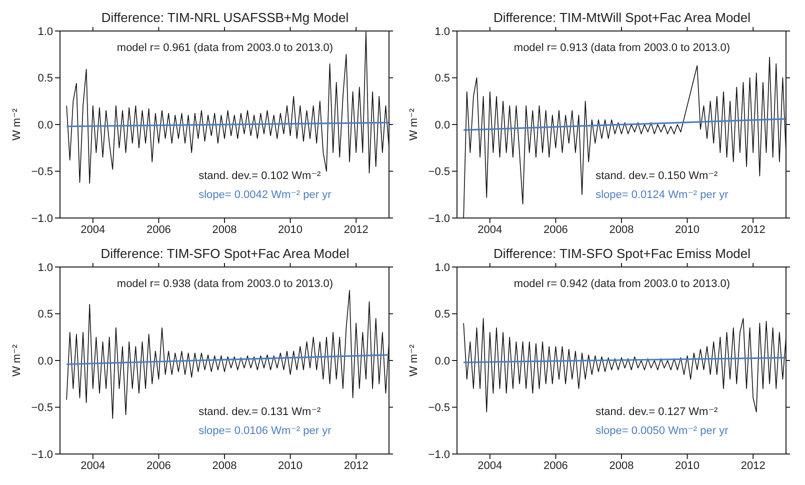 This screenshot has height=485, width=805. I want to click on chart-title: Difference: TIM-MtWill Spot+Fac Area Model, so click(622, 17).